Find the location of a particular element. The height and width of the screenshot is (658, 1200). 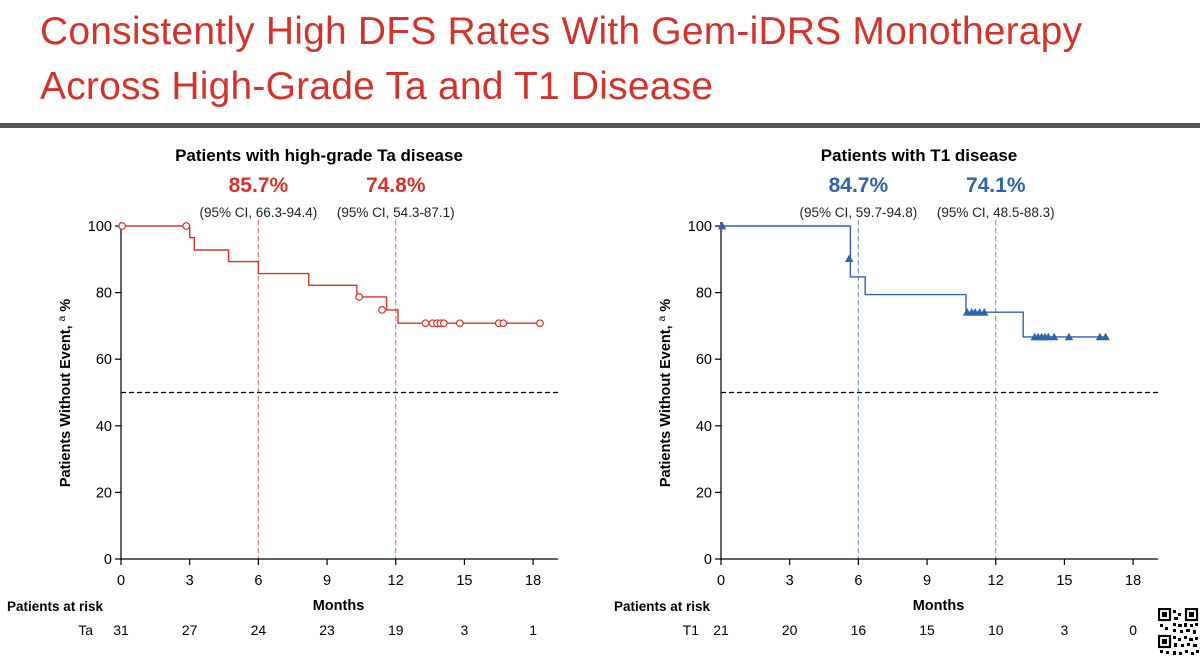

title-divider is located at coordinates (600, 125).